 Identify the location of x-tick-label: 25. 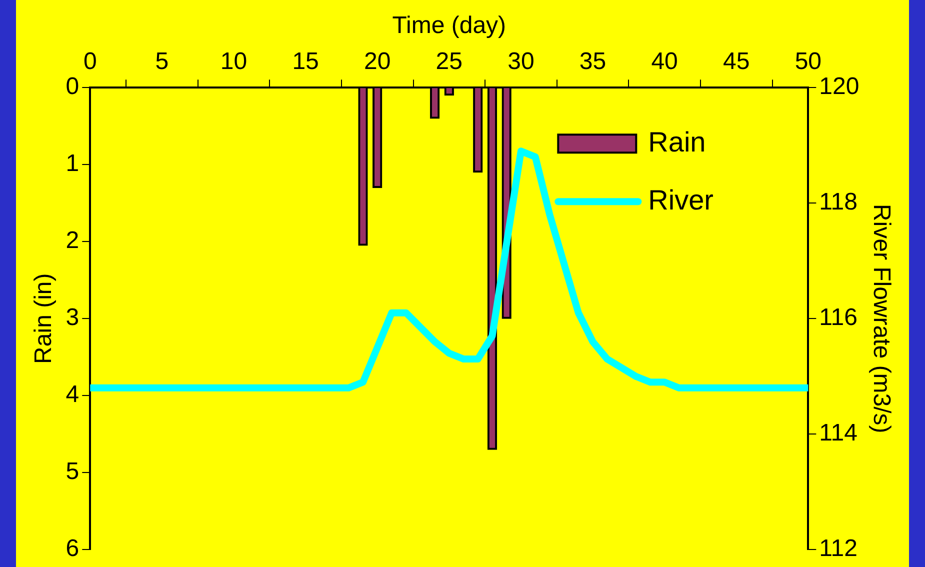
(449, 61).